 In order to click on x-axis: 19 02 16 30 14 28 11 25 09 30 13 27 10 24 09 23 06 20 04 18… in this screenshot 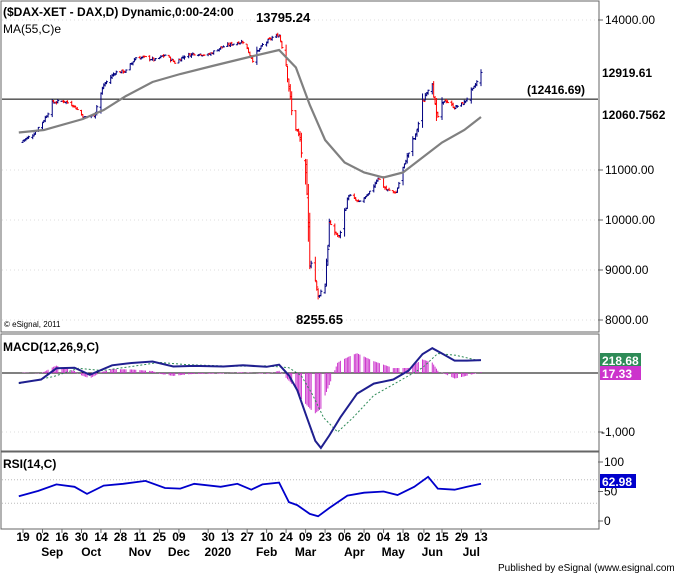, I will do `click(252, 544)`.